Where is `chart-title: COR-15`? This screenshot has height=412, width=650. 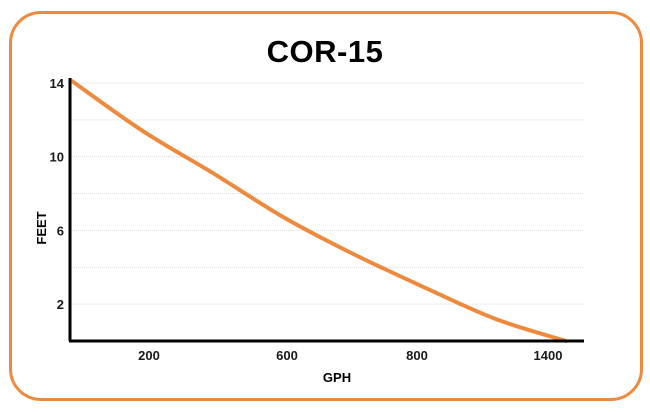
chart-title: COR-15 is located at coordinates (325, 51).